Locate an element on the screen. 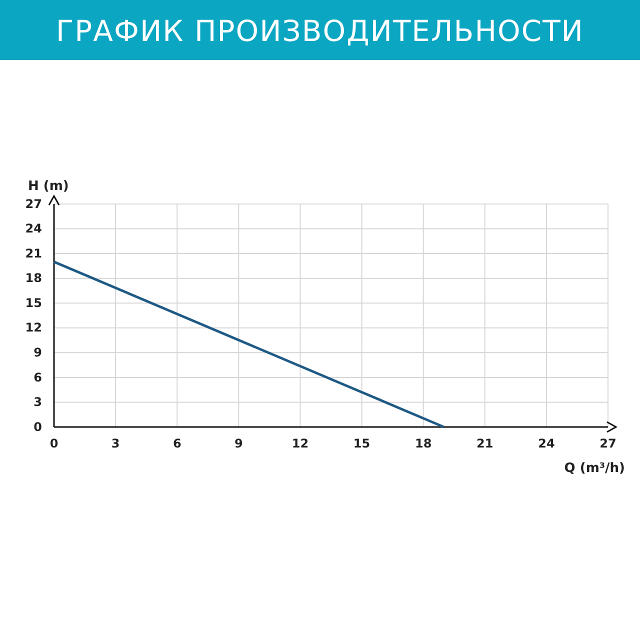  x-tick-label: 27 is located at coordinates (608, 443).